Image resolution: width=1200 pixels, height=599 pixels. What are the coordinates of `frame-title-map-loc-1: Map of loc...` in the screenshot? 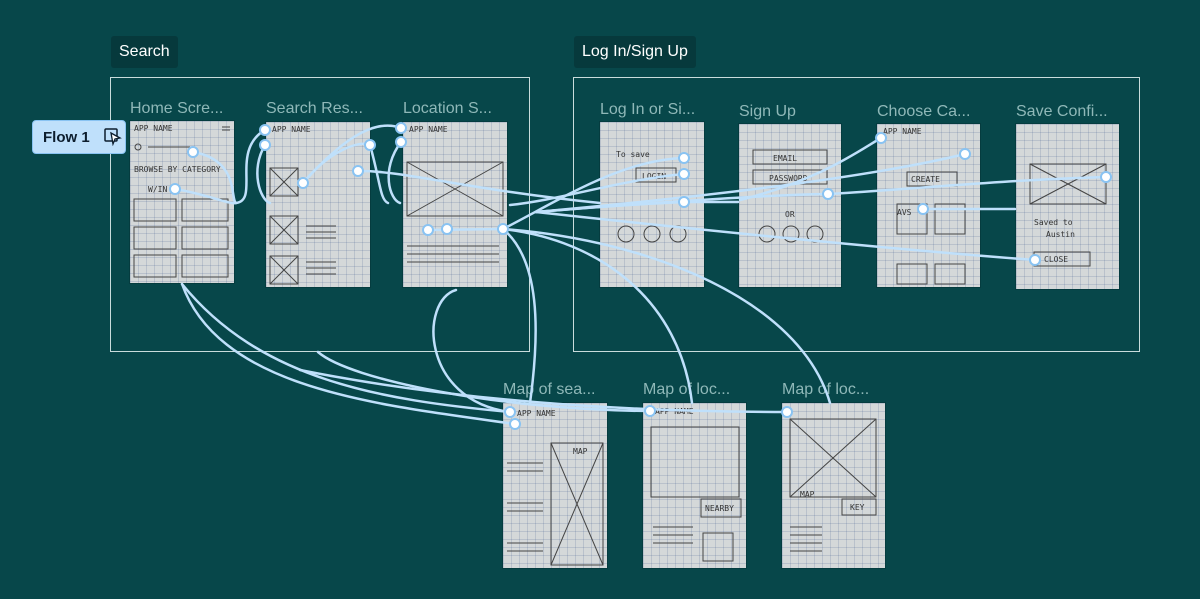 It's located at (687, 389).